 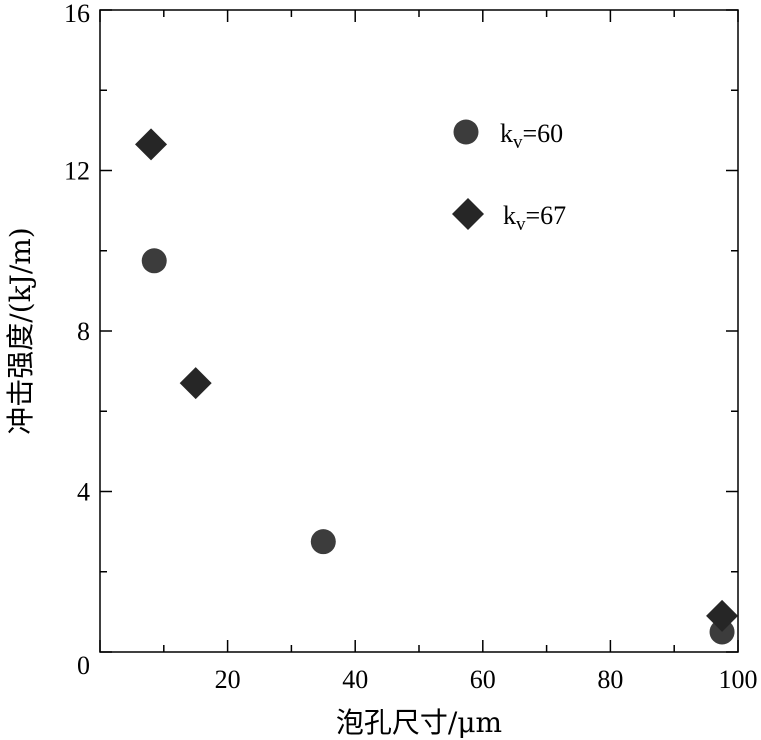 I want to click on y-tick-label: 0, so click(x=83, y=665).